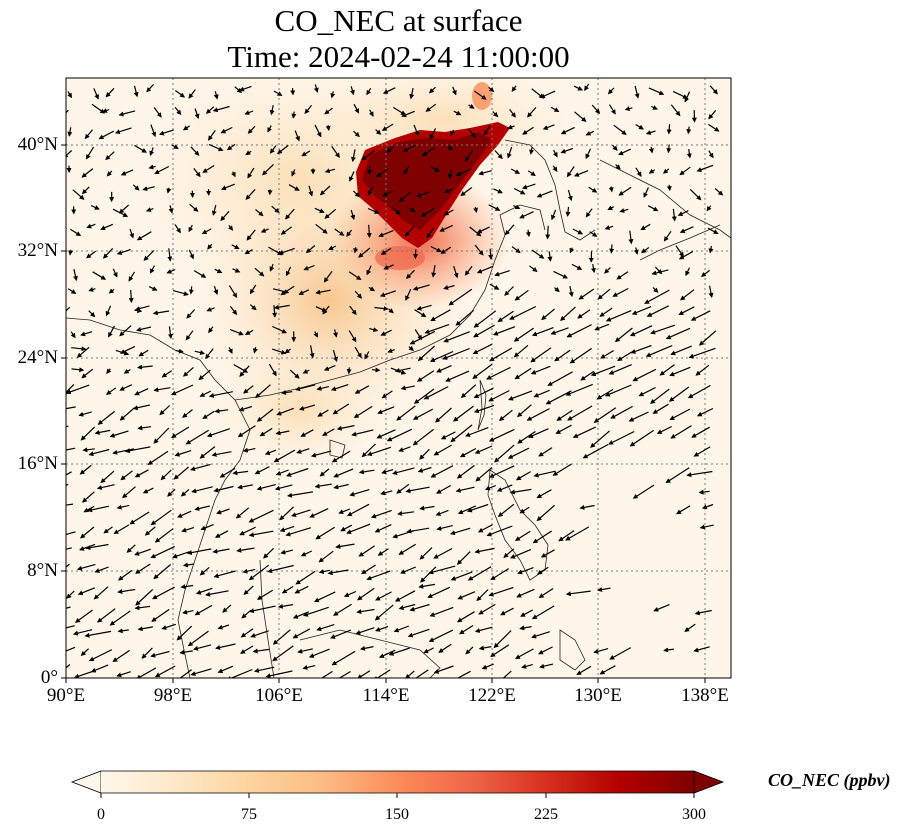 The width and height of the screenshot is (920, 836). Describe the element at coordinates (492, 695) in the screenshot. I see `x-tick-label: 122°E` at that location.